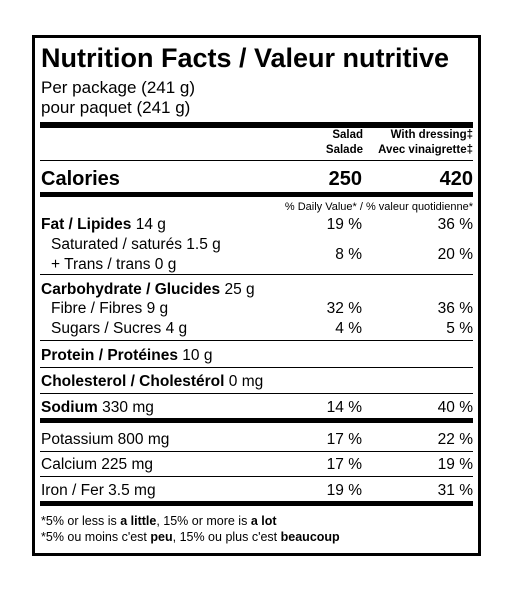  I want to click on dv: 31 %, so click(455, 490).